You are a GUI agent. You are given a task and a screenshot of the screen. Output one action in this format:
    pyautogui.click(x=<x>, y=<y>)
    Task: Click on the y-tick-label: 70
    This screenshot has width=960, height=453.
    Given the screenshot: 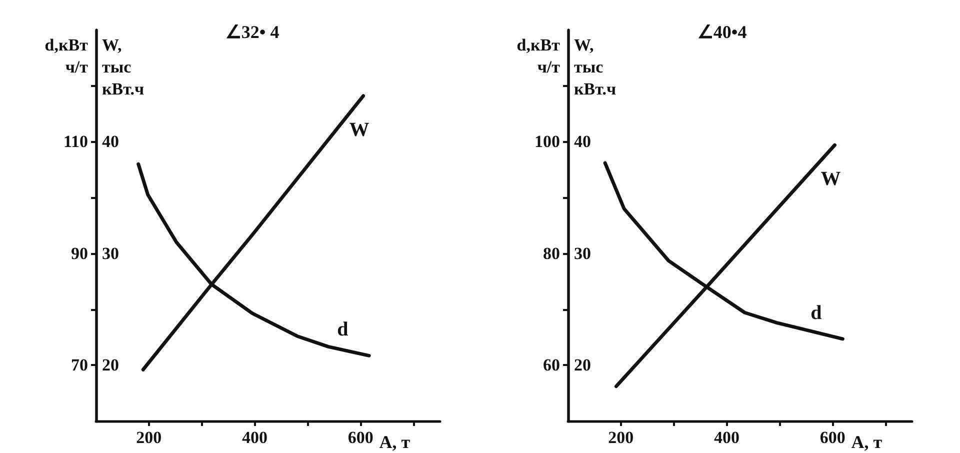 What is the action you would take?
    pyautogui.click(x=79, y=365)
    